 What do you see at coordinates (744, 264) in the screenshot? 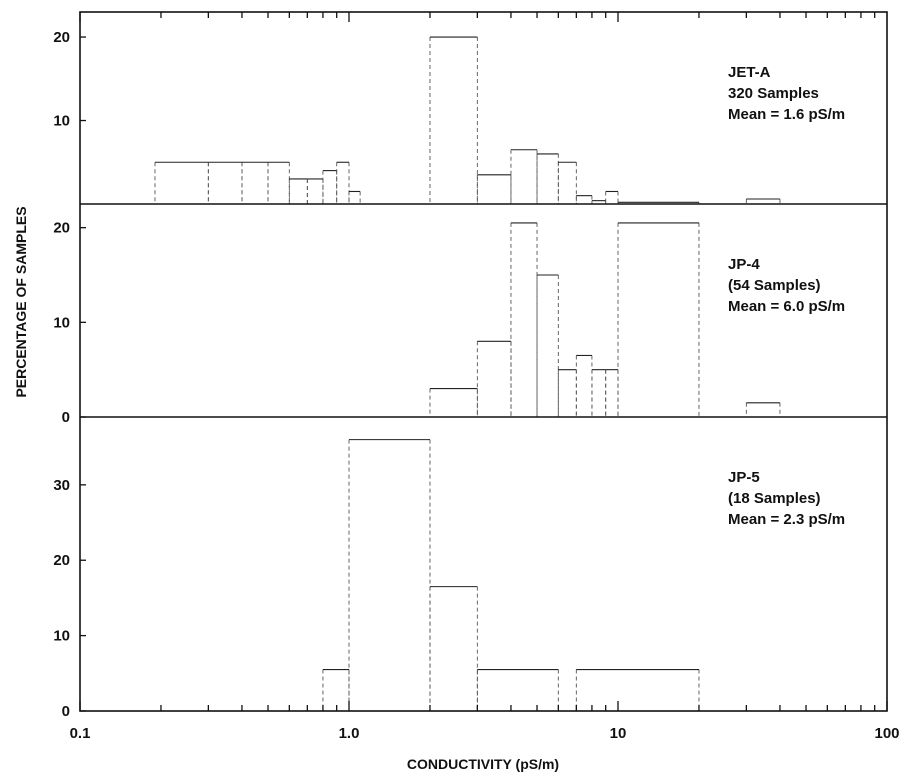
I see `jp-4-annotation-line: JP-4` at bounding box center [744, 264].